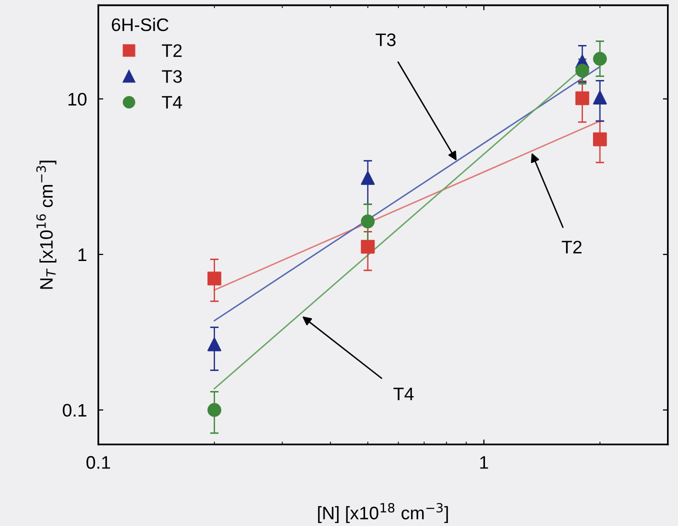  What do you see at coordinates (386, 39) in the screenshot?
I see `annotation: T3` at bounding box center [386, 39].